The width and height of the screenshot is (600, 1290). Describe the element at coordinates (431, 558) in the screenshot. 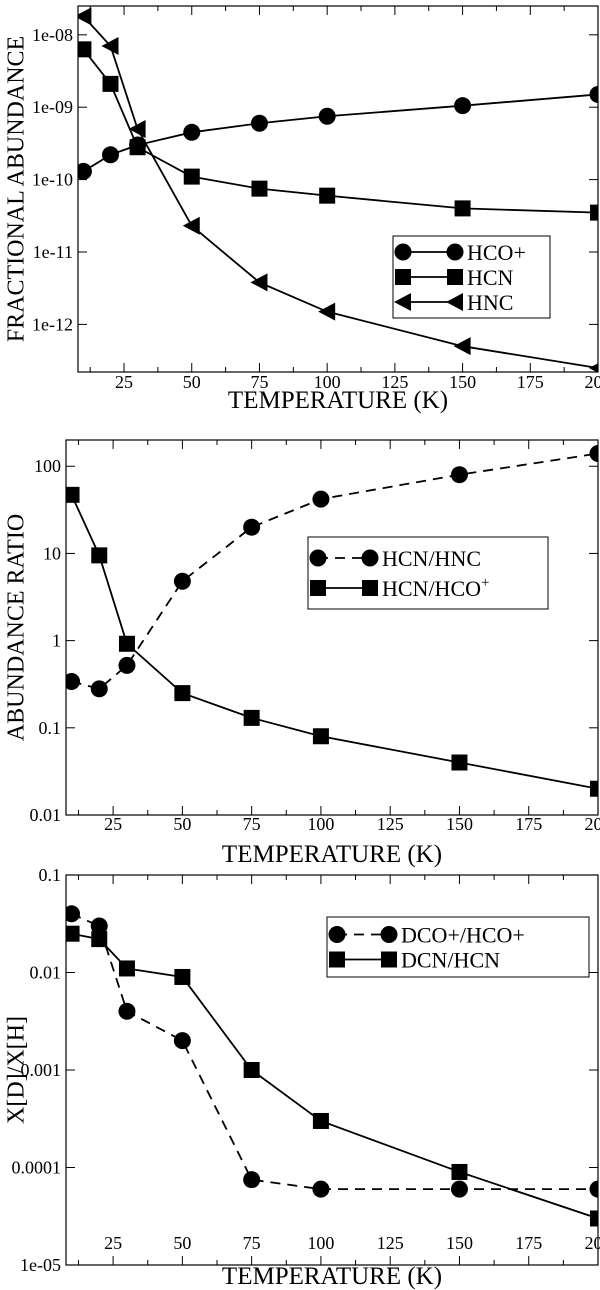

I see `legend-label: HCN/HNC` at that location.